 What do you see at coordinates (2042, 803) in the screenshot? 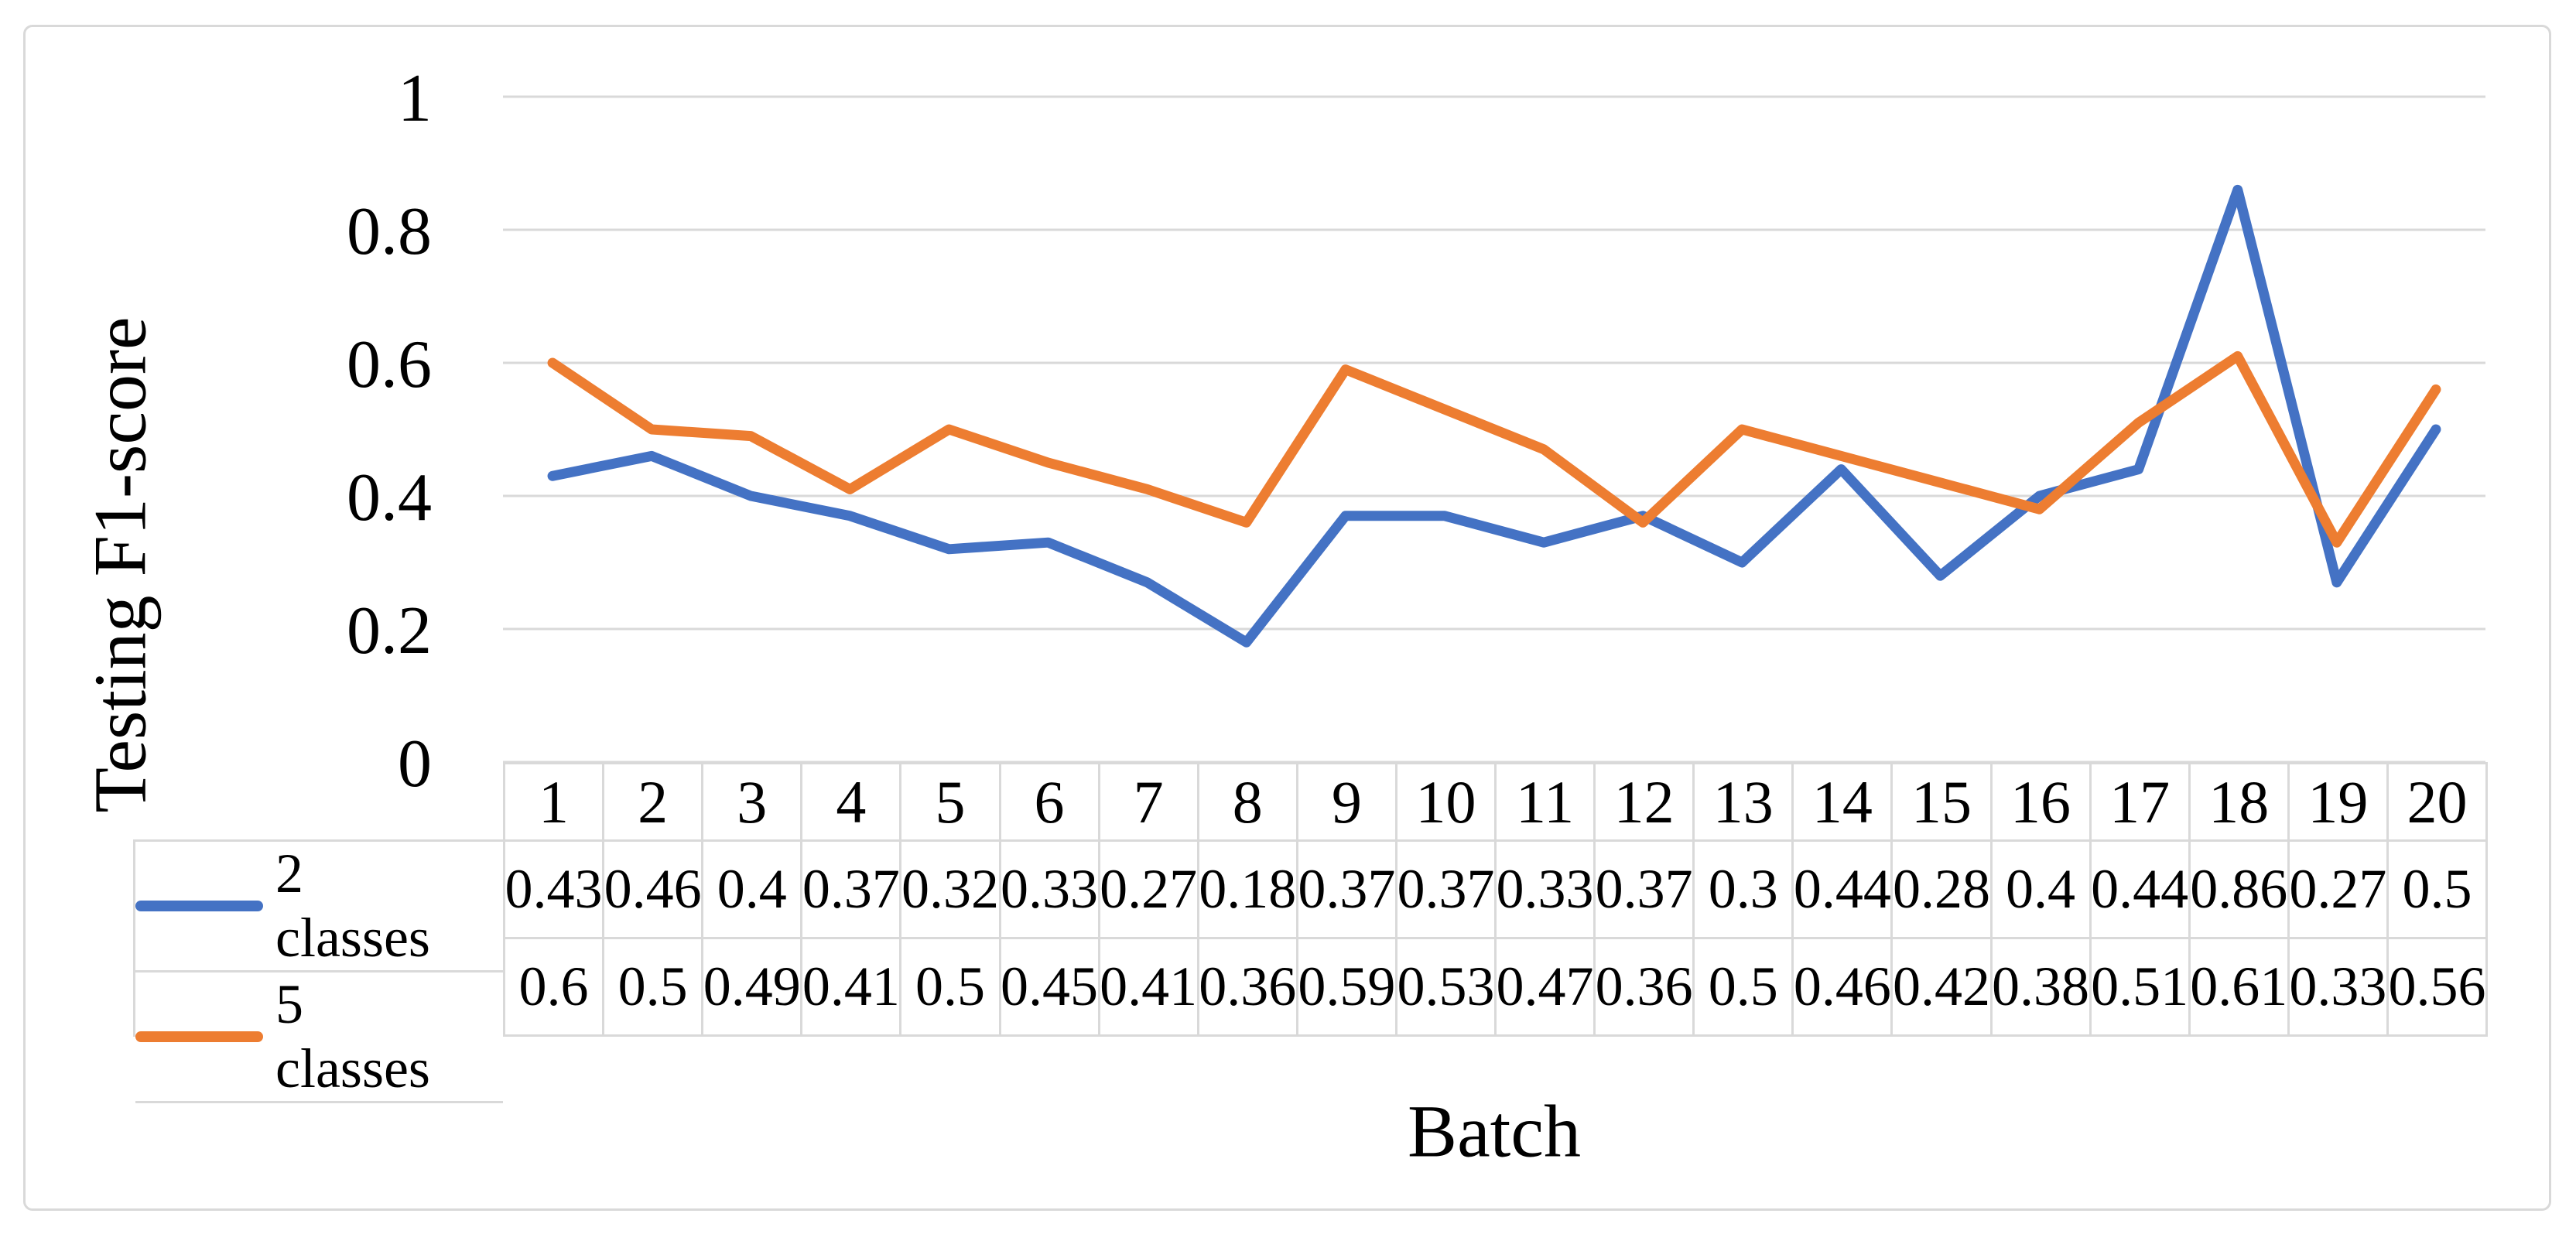
I see `batch-header-cell-16: 16` at bounding box center [2042, 803].